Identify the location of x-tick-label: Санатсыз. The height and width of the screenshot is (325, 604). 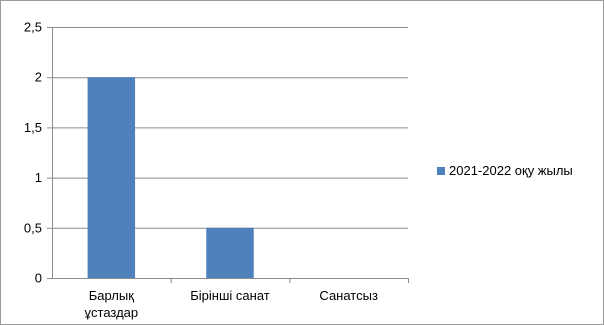
(348, 295).